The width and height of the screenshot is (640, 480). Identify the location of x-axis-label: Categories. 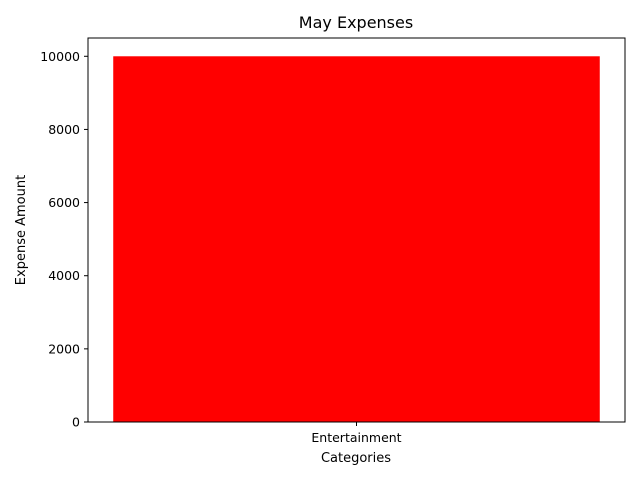
(356, 458).